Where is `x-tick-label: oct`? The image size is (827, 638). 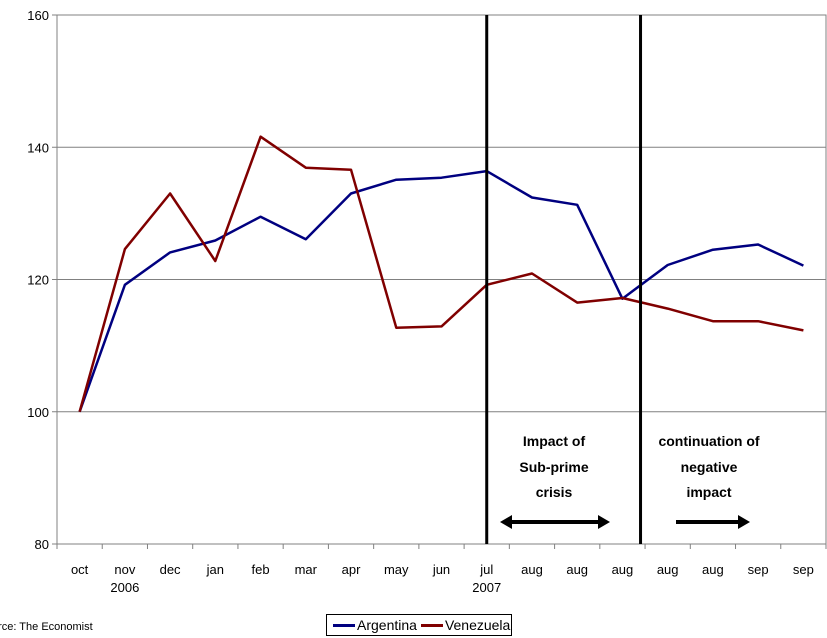
x-tick-label: oct is located at coordinates (80, 569).